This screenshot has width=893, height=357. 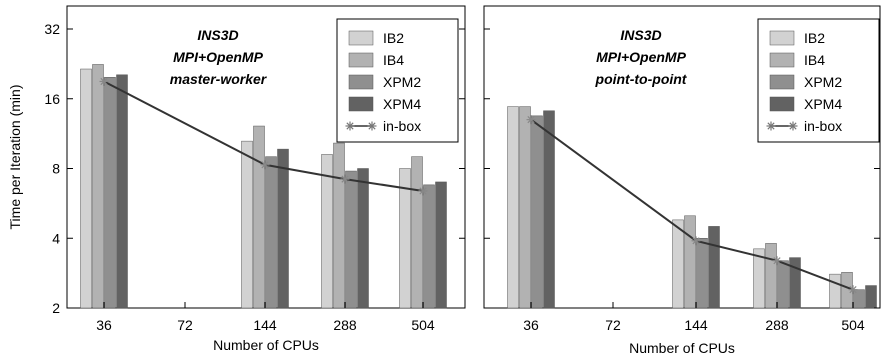 I want to click on chart-title-line-3: master-worker, so click(x=219, y=79).